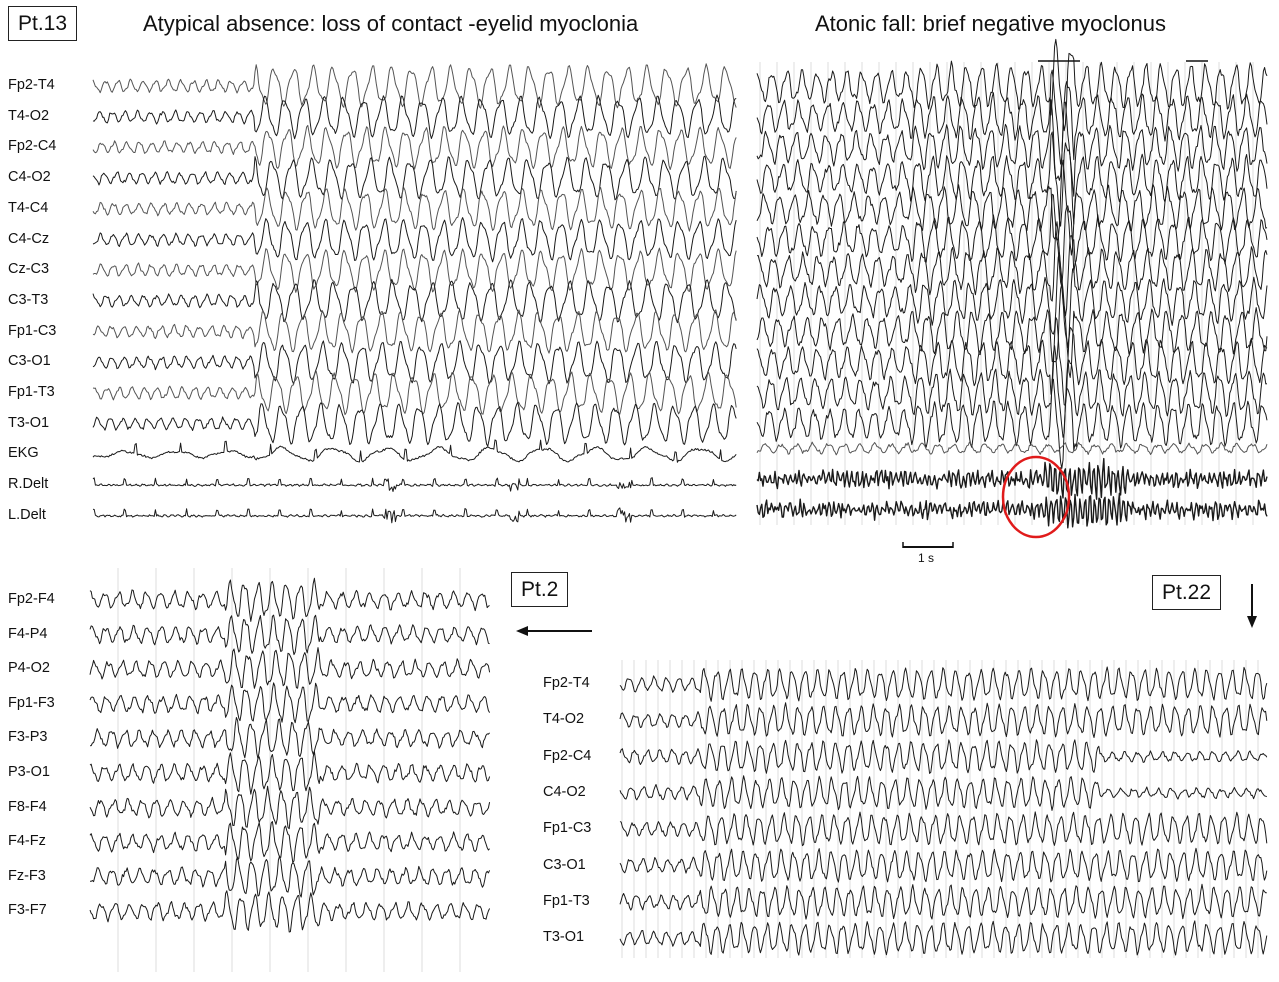  I want to click on pt13-channel-label: Fp1-C3, so click(32, 330).